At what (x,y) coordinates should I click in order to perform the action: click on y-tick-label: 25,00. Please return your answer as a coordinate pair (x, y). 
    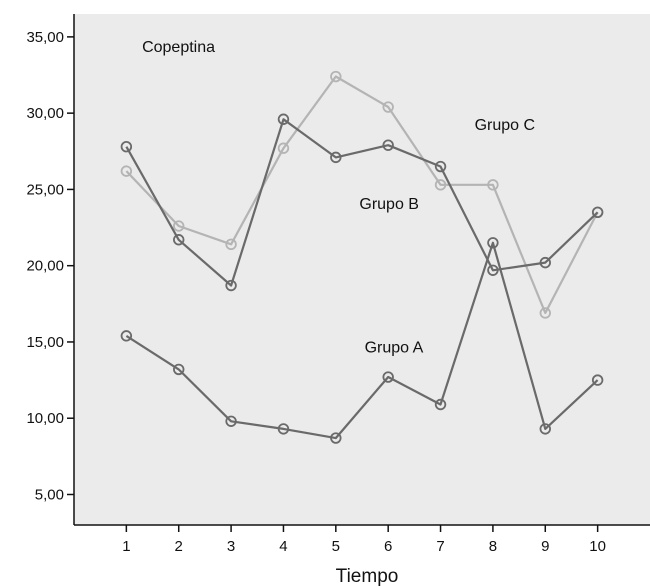
    Looking at the image, I should click on (45, 189).